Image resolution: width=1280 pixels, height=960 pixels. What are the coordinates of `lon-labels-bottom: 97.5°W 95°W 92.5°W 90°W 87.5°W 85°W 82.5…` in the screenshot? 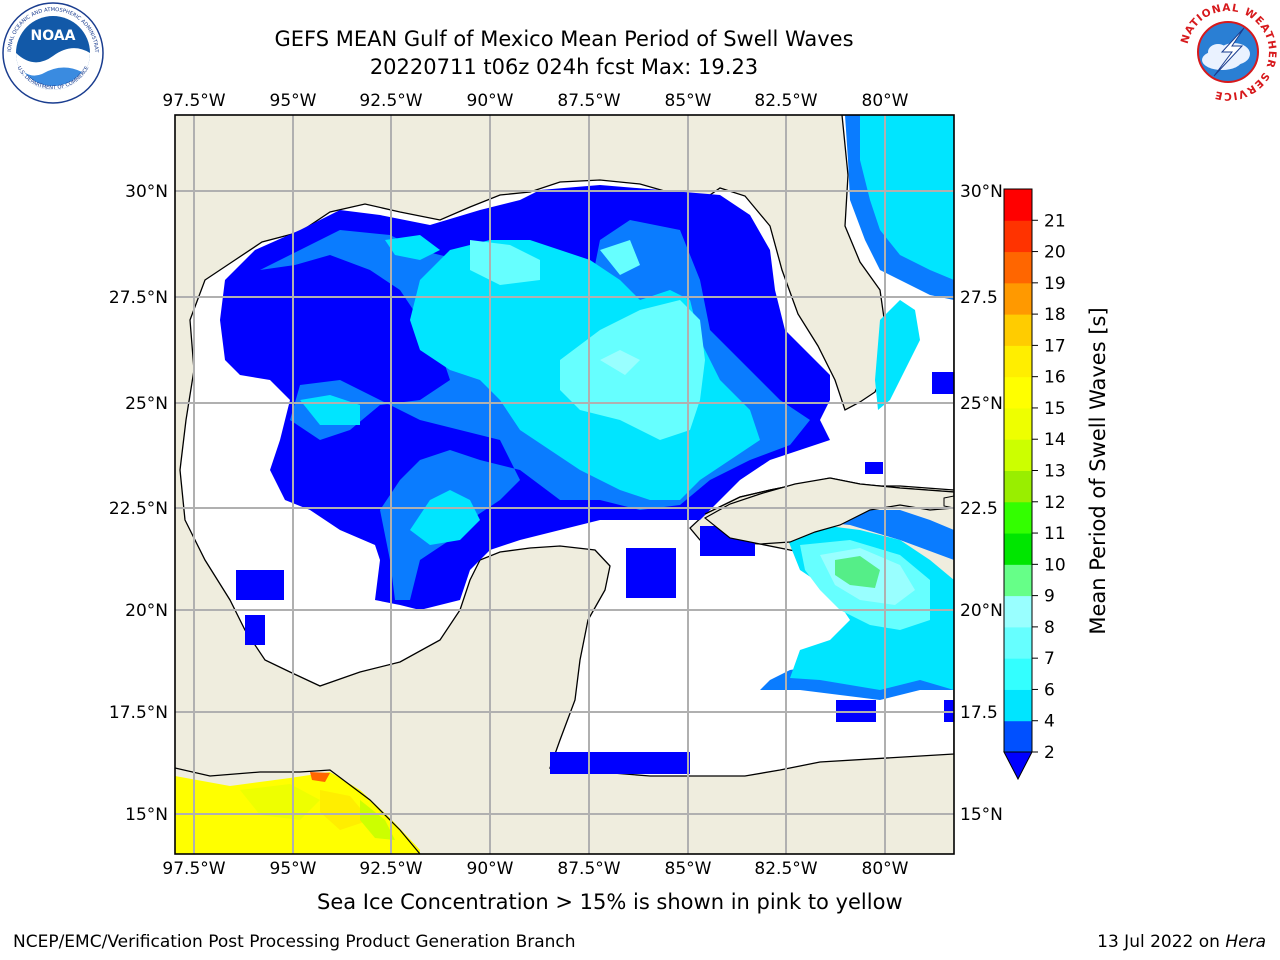 It's located at (535, 869).